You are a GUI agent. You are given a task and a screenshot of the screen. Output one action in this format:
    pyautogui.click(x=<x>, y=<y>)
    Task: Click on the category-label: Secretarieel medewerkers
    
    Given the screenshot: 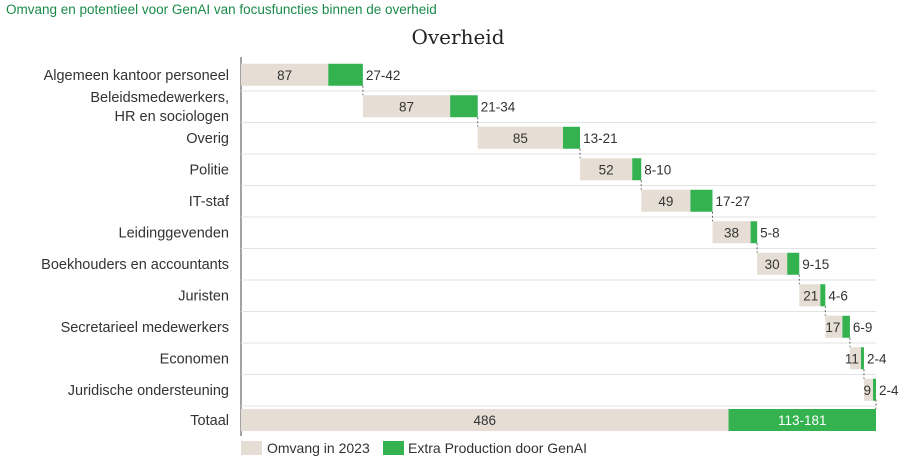 What is the action you would take?
    pyautogui.click(x=145, y=328)
    